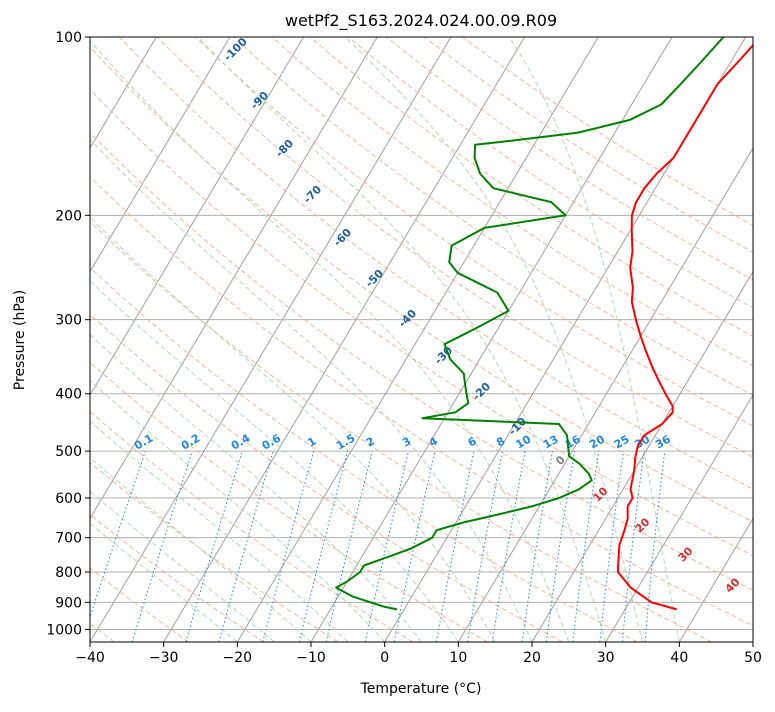 The height and width of the screenshot is (712, 775). Describe the element at coordinates (241, 441) in the screenshot. I see `mixing-ratio-label: 0.4` at that location.